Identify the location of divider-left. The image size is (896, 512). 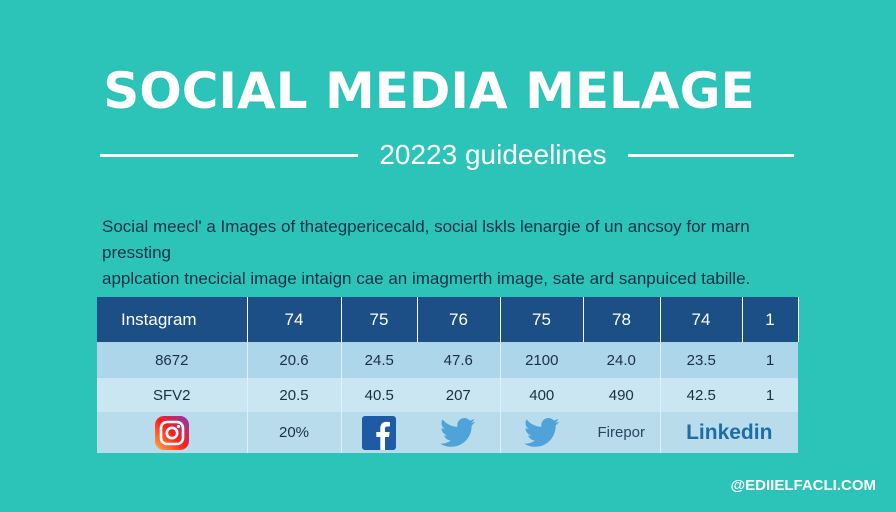
(229, 155).